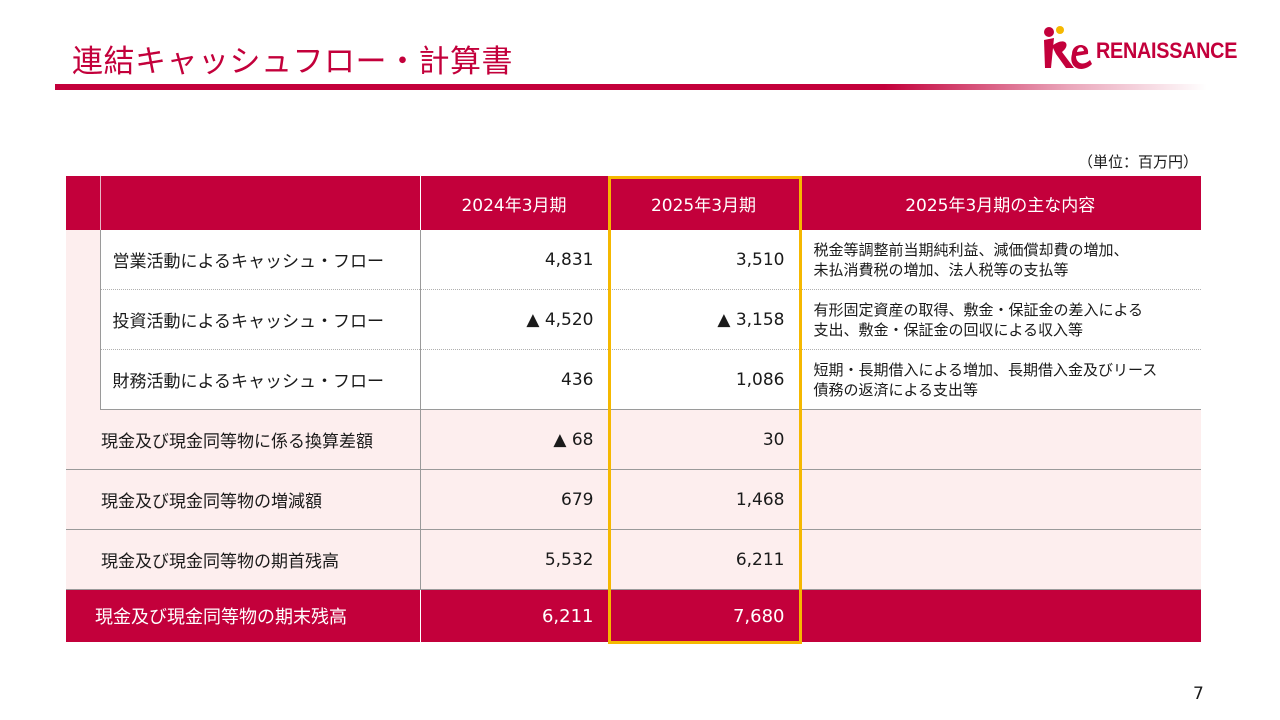  I want to click on note-line: 有形固定資産の取得、敷金・保証金の差入による, so click(978, 309).